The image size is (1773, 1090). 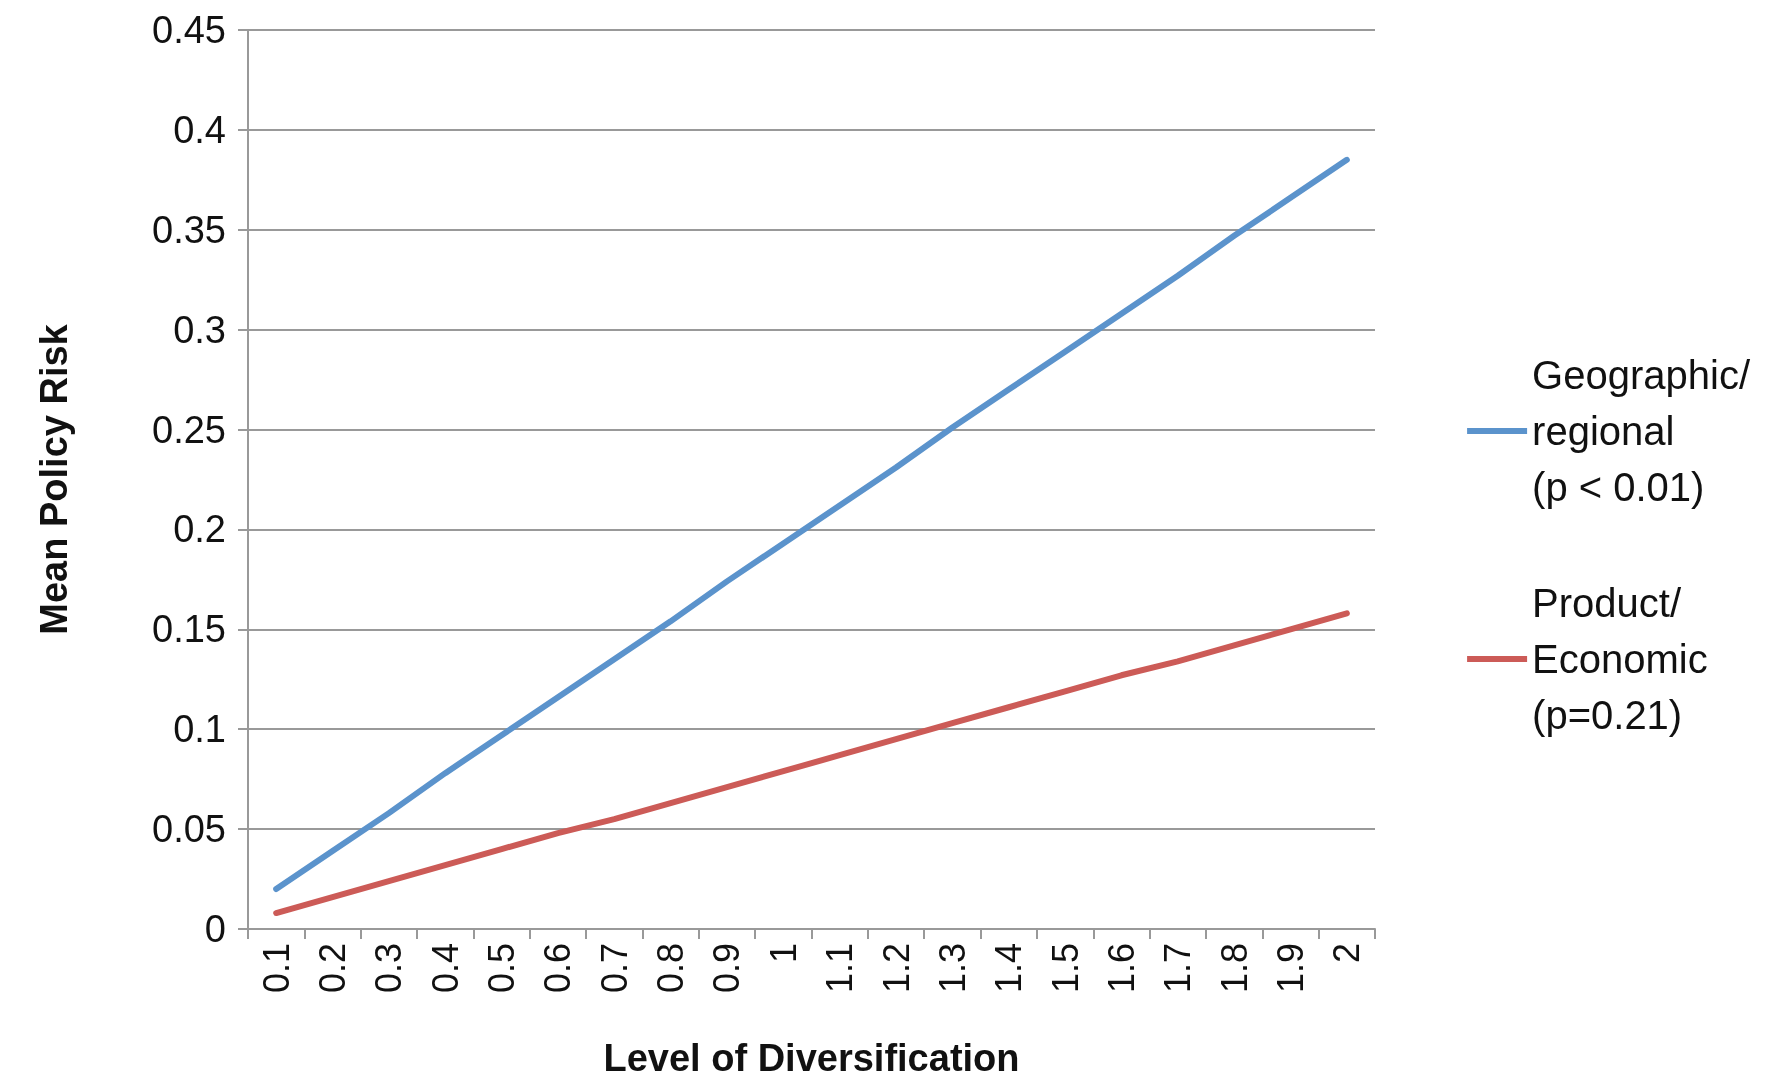 I want to click on x-tick-label: 1.9, so click(x=1290, y=968).